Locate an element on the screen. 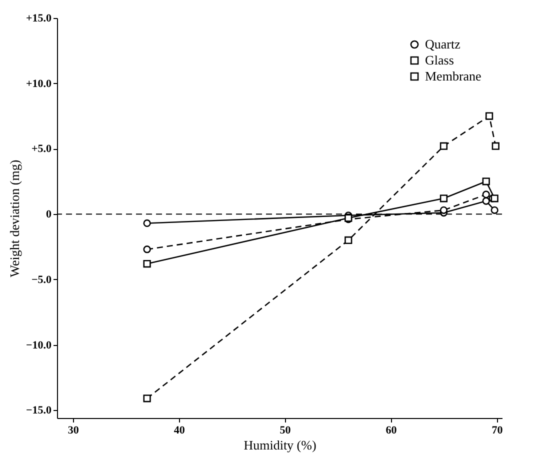  y-tick-label: −15.0 is located at coordinates (39, 410).